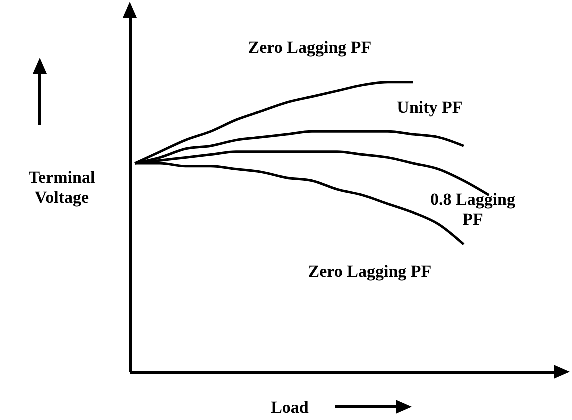  I want to click on series-label: 0.8 Lagging PF, so click(473, 210).